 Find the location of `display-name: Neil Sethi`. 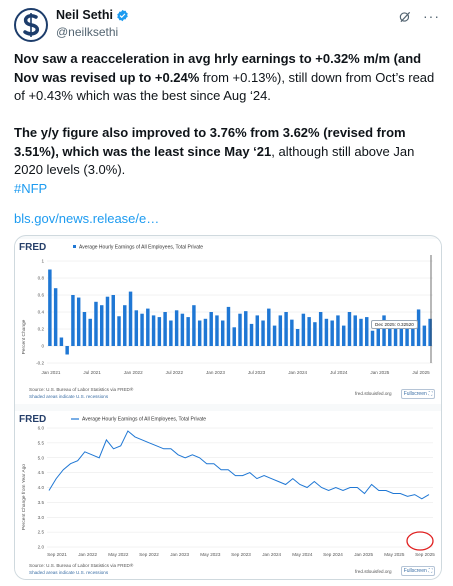

display-name: Neil Sethi is located at coordinates (84, 15).